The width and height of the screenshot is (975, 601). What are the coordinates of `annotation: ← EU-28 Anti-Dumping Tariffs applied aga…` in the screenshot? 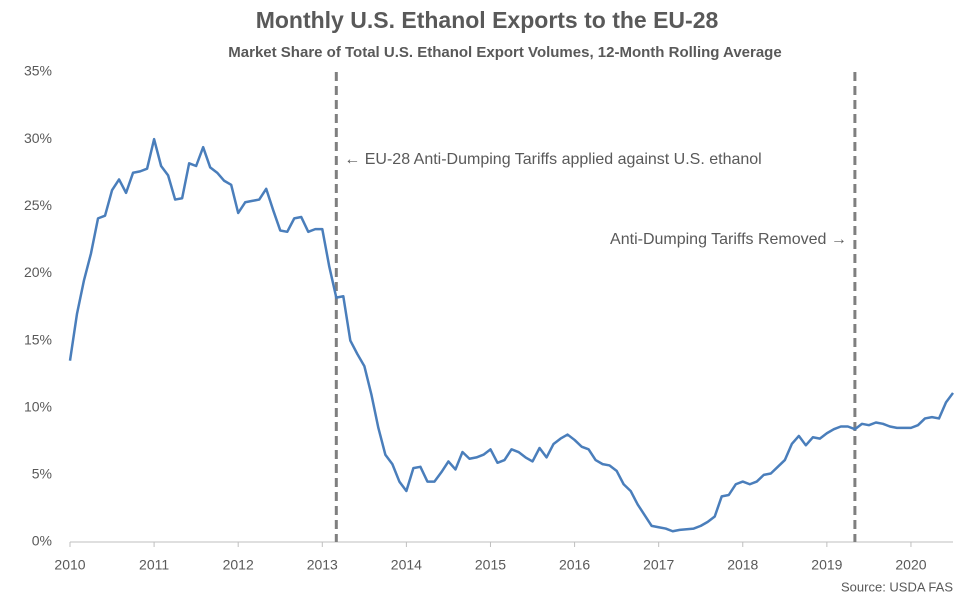 It's located at (552, 159).